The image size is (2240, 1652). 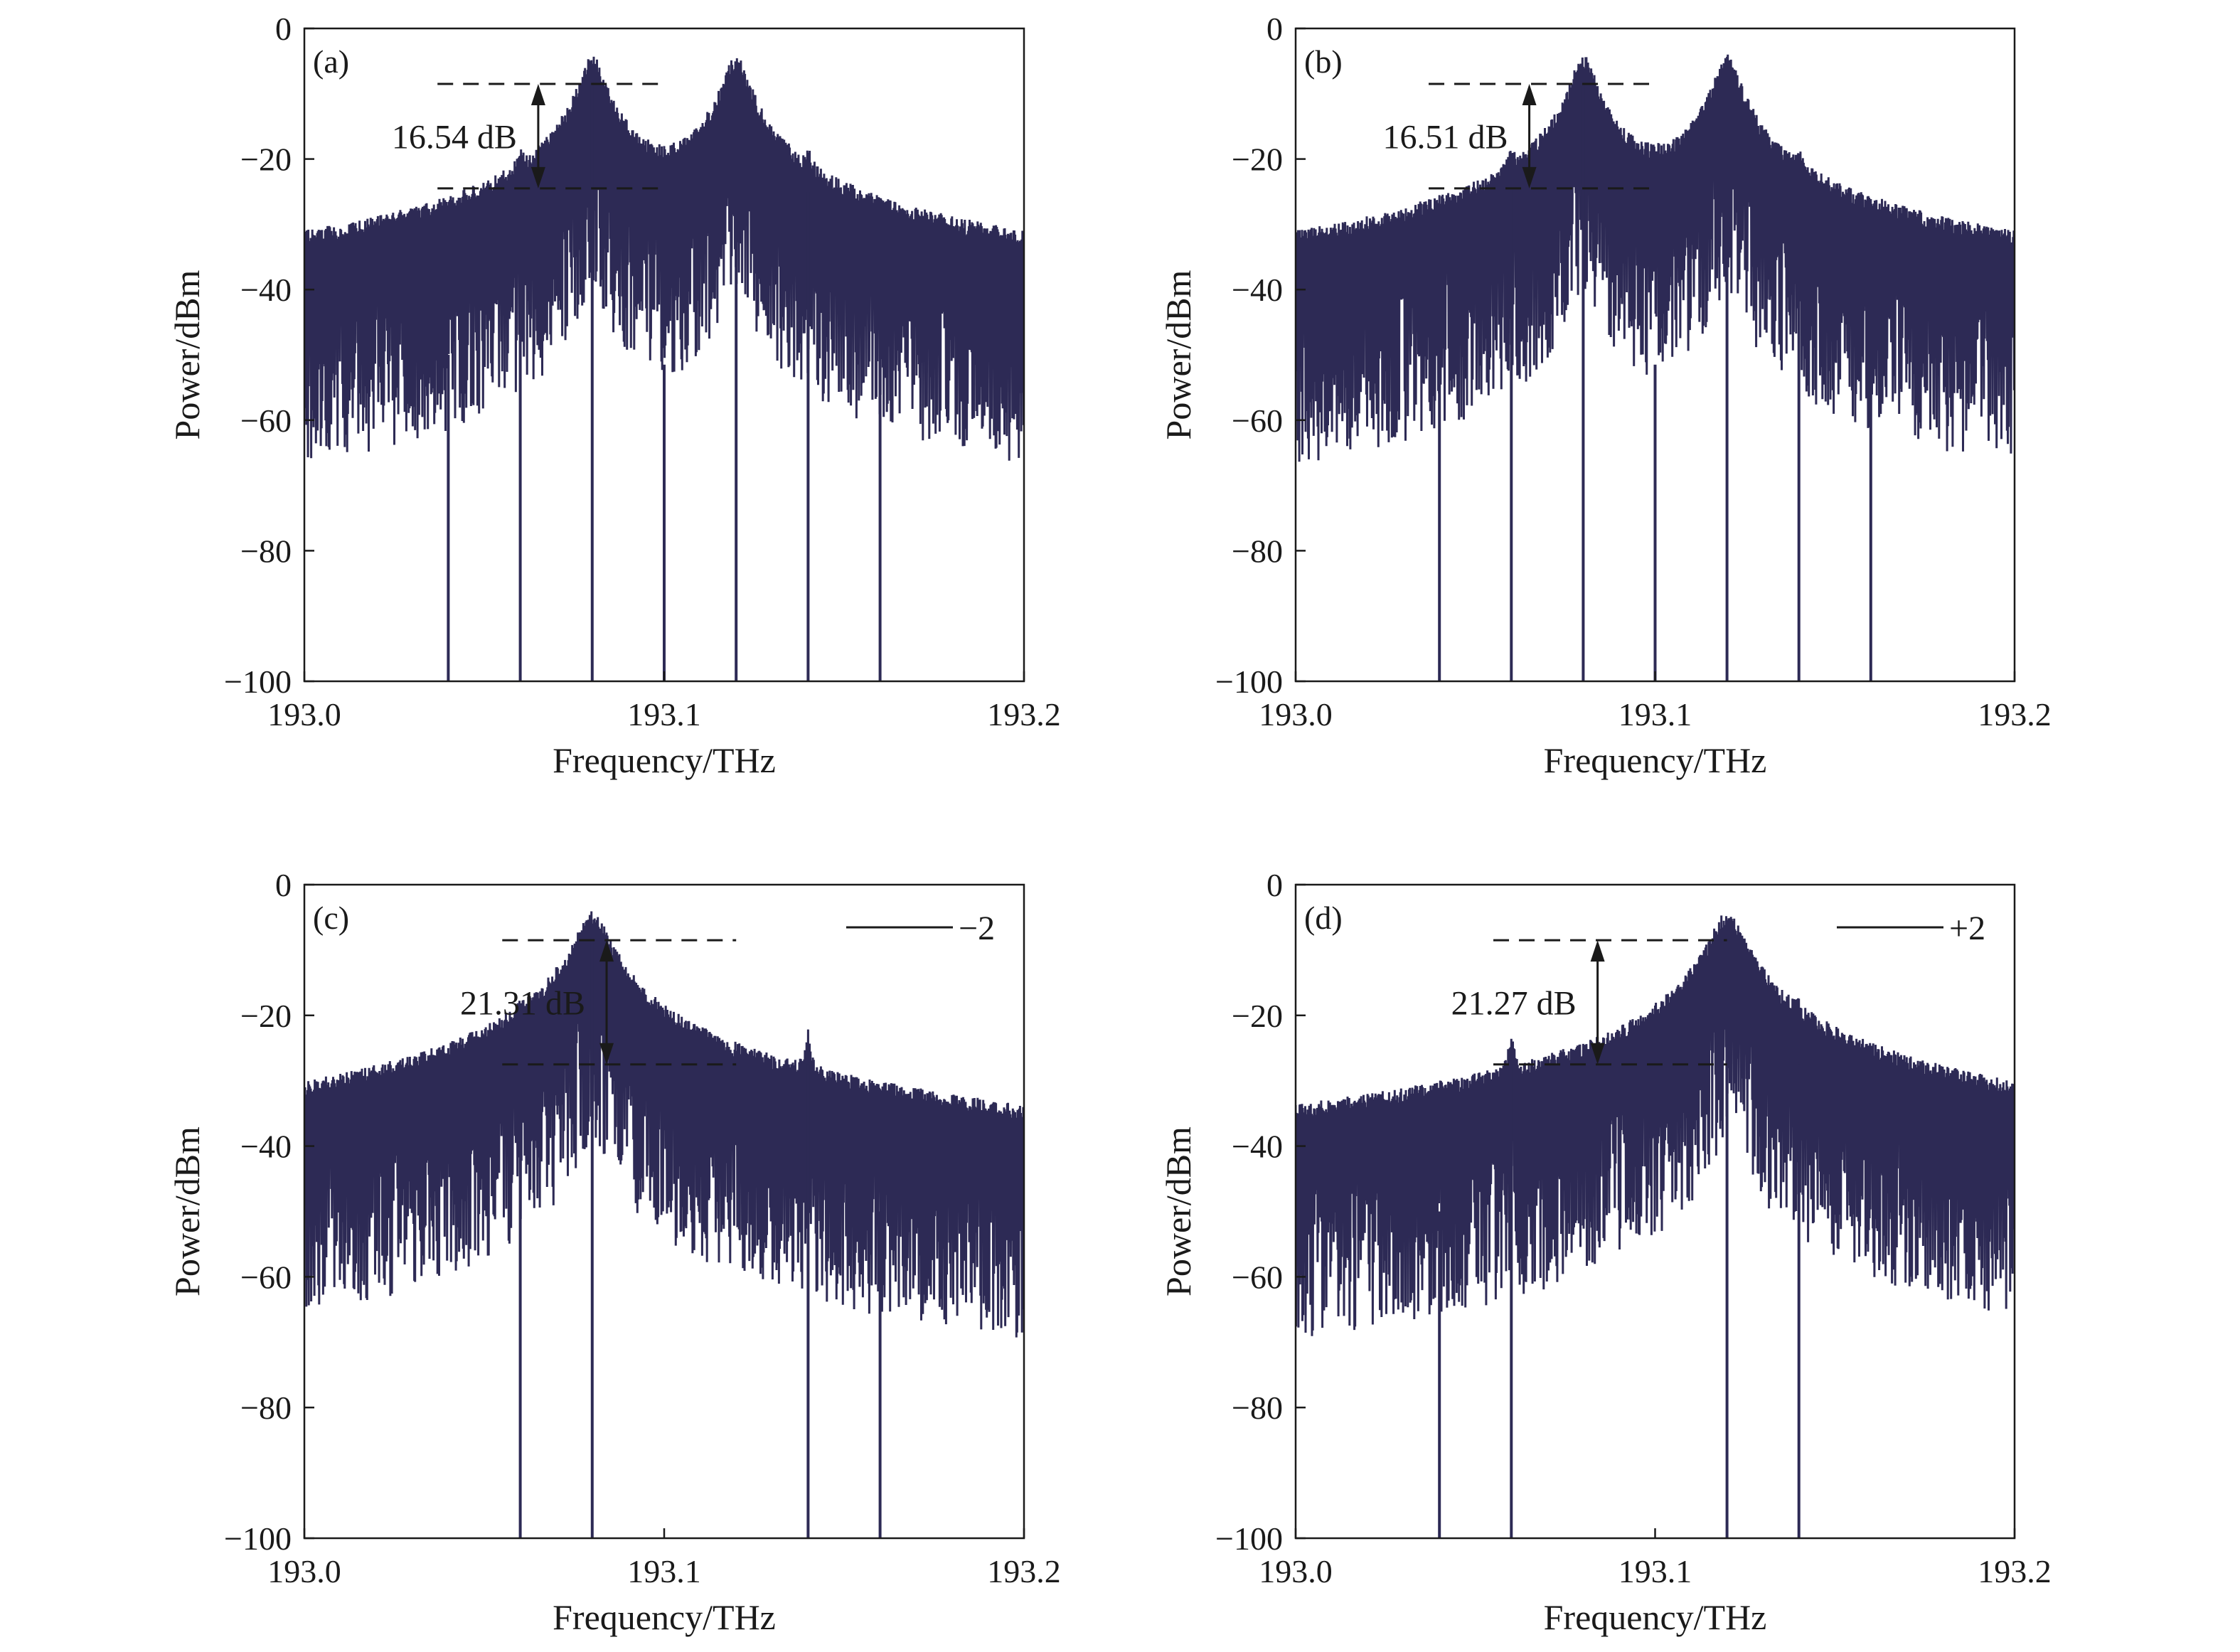 I want to click on panel-label: (c), so click(x=331, y=918).